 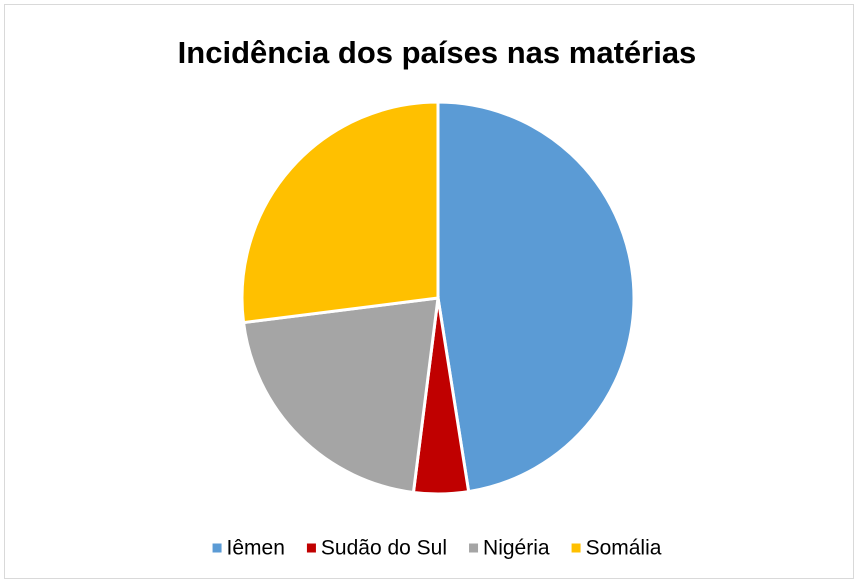 I want to click on legend-label: Nigéria, so click(x=516, y=548).